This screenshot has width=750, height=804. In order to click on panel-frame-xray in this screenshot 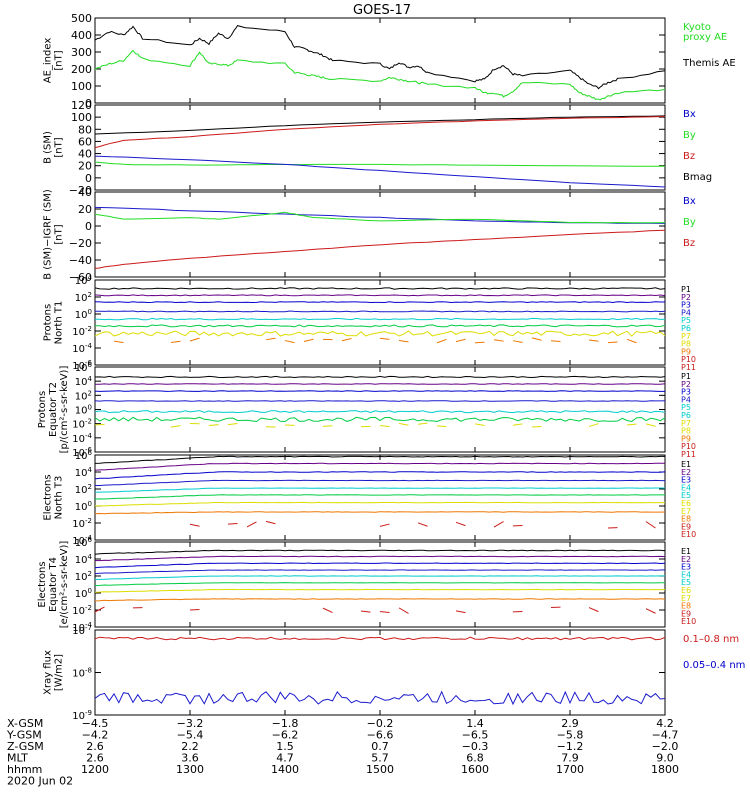, I will do `click(380, 672)`.